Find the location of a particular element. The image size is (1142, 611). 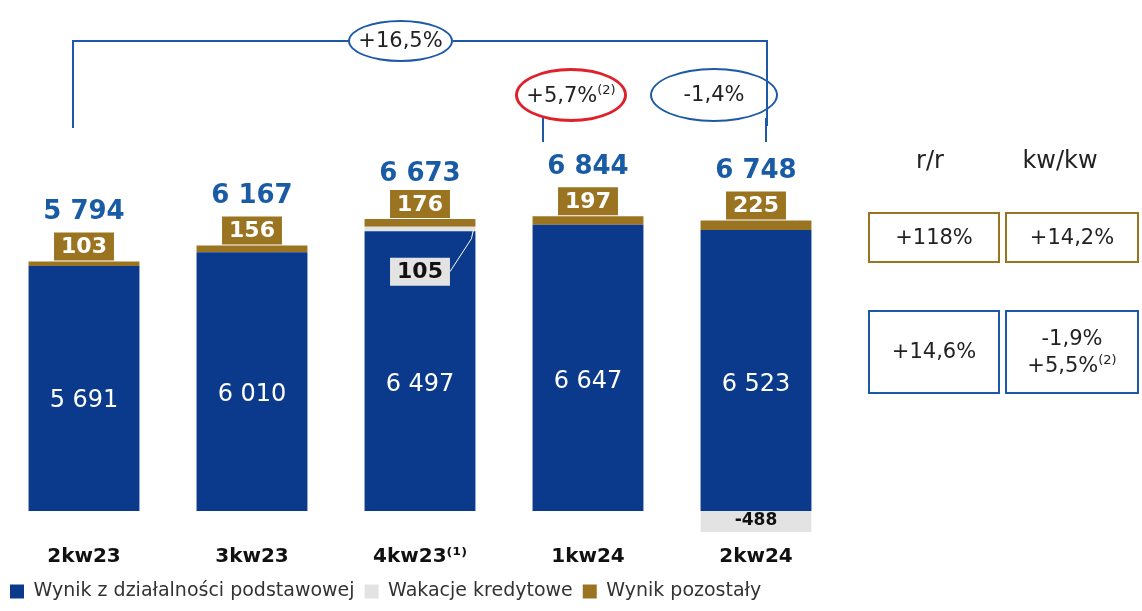

annotation: 6 673 is located at coordinates (420, 172).